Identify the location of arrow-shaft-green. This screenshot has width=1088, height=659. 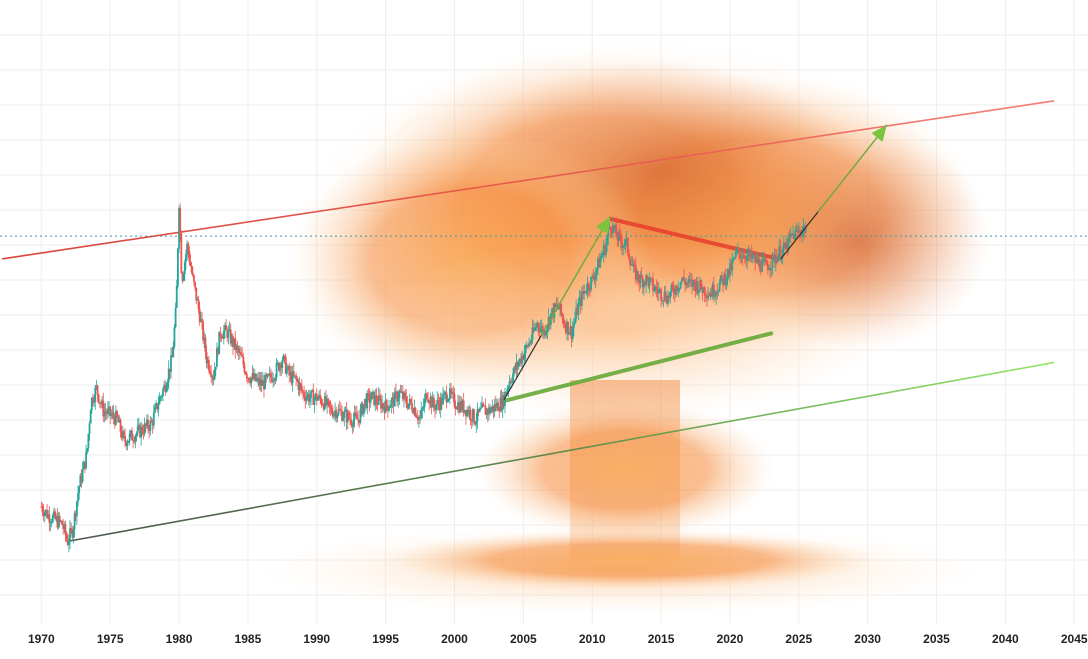
(575, 276).